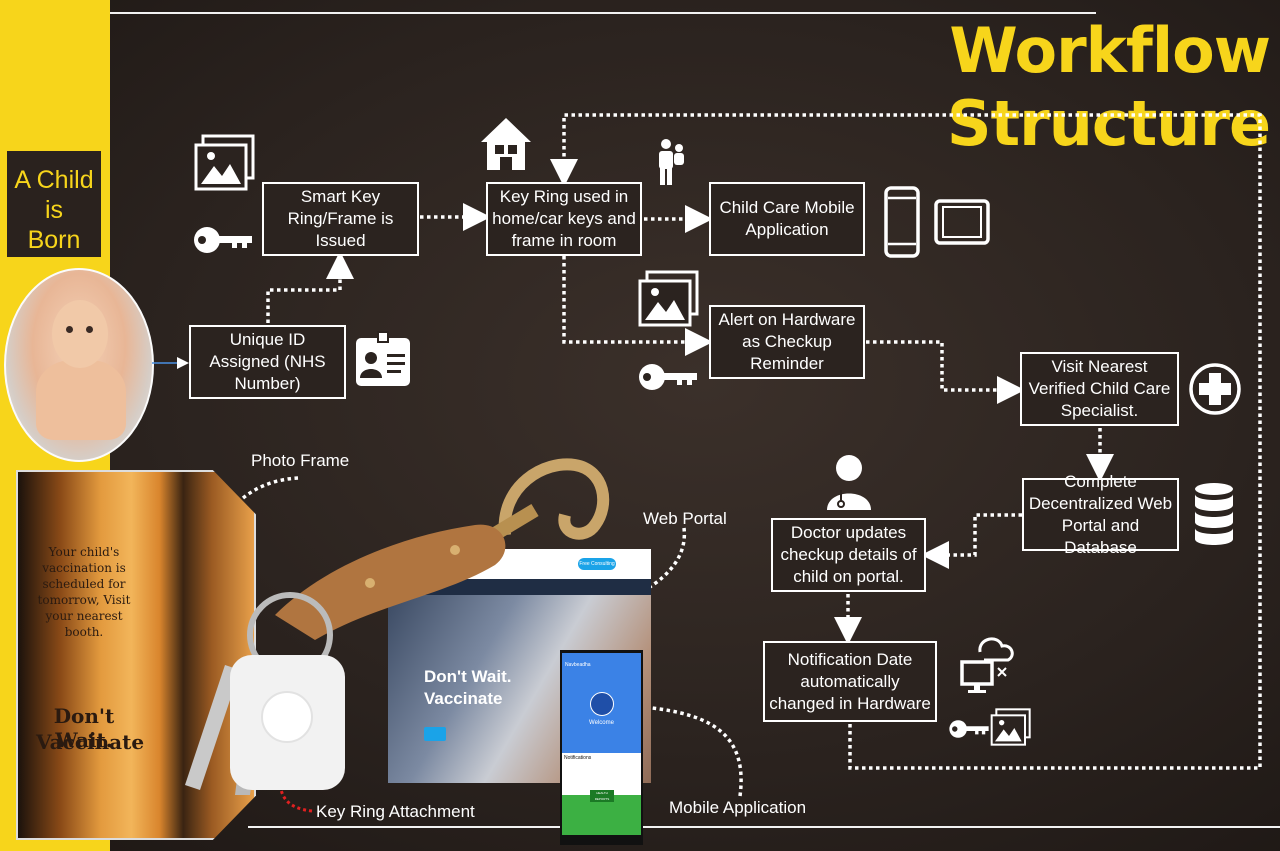 The image size is (1280, 851). What do you see at coordinates (84, 728) in the screenshot?
I see `frame-slogan-1: Don't Wait.` at bounding box center [84, 728].